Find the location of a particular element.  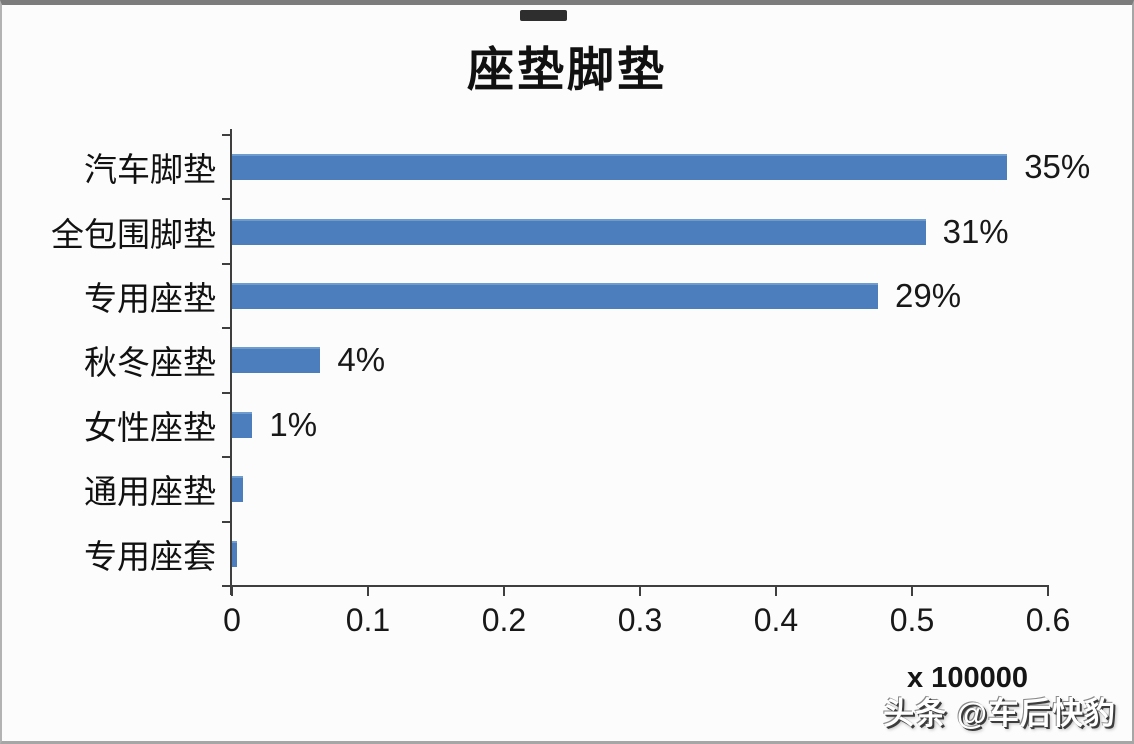

bar-value-label: 1% is located at coordinates (293, 424).